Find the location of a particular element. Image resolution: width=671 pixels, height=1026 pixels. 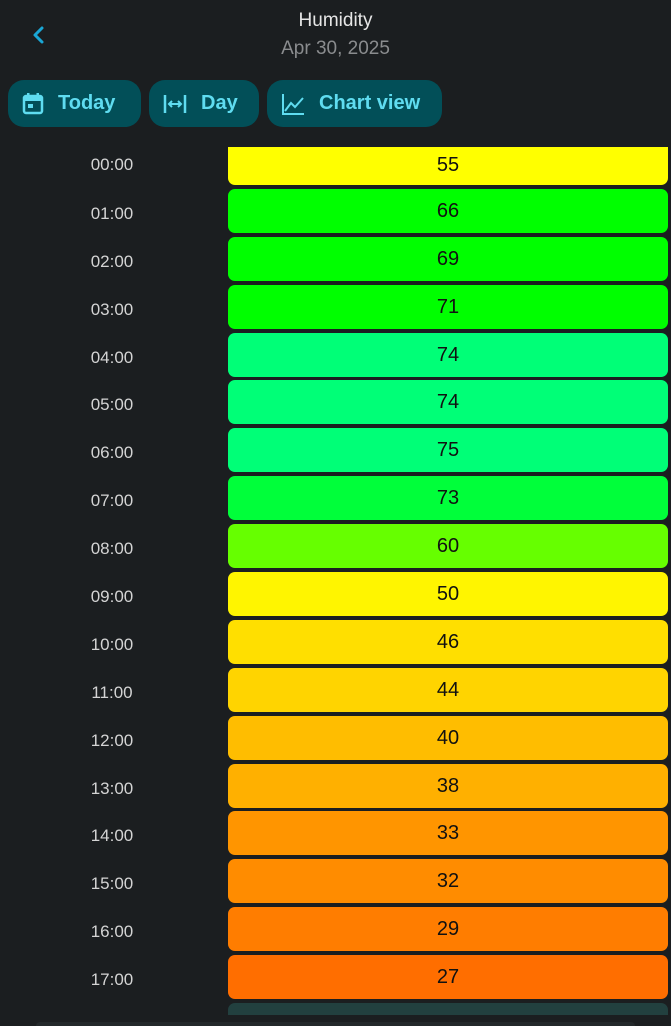

humidity-value-bar: 29 is located at coordinates (448, 929).